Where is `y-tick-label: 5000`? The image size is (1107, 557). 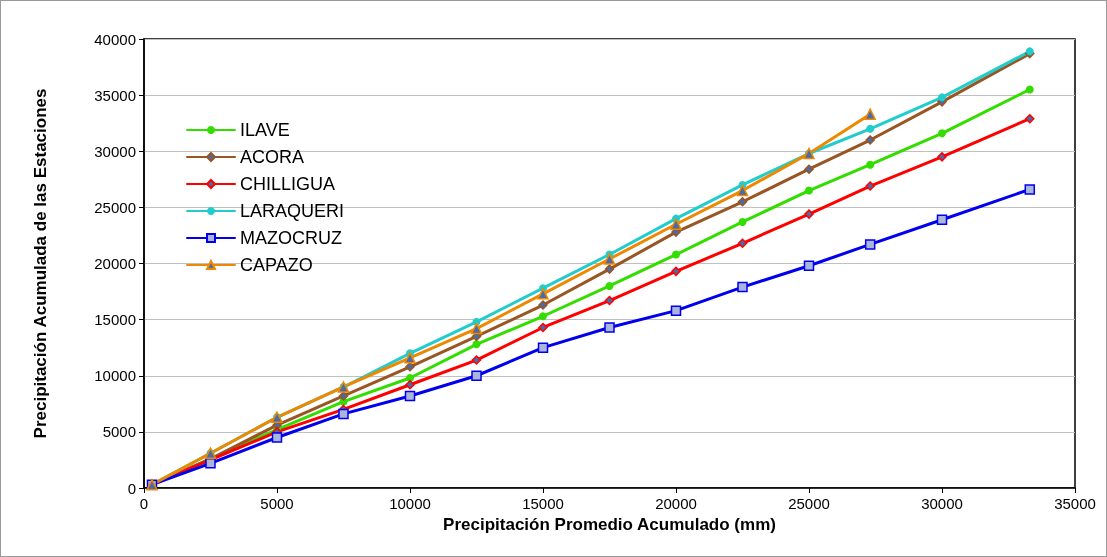 y-tick-label: 5000 is located at coordinates (119, 432).